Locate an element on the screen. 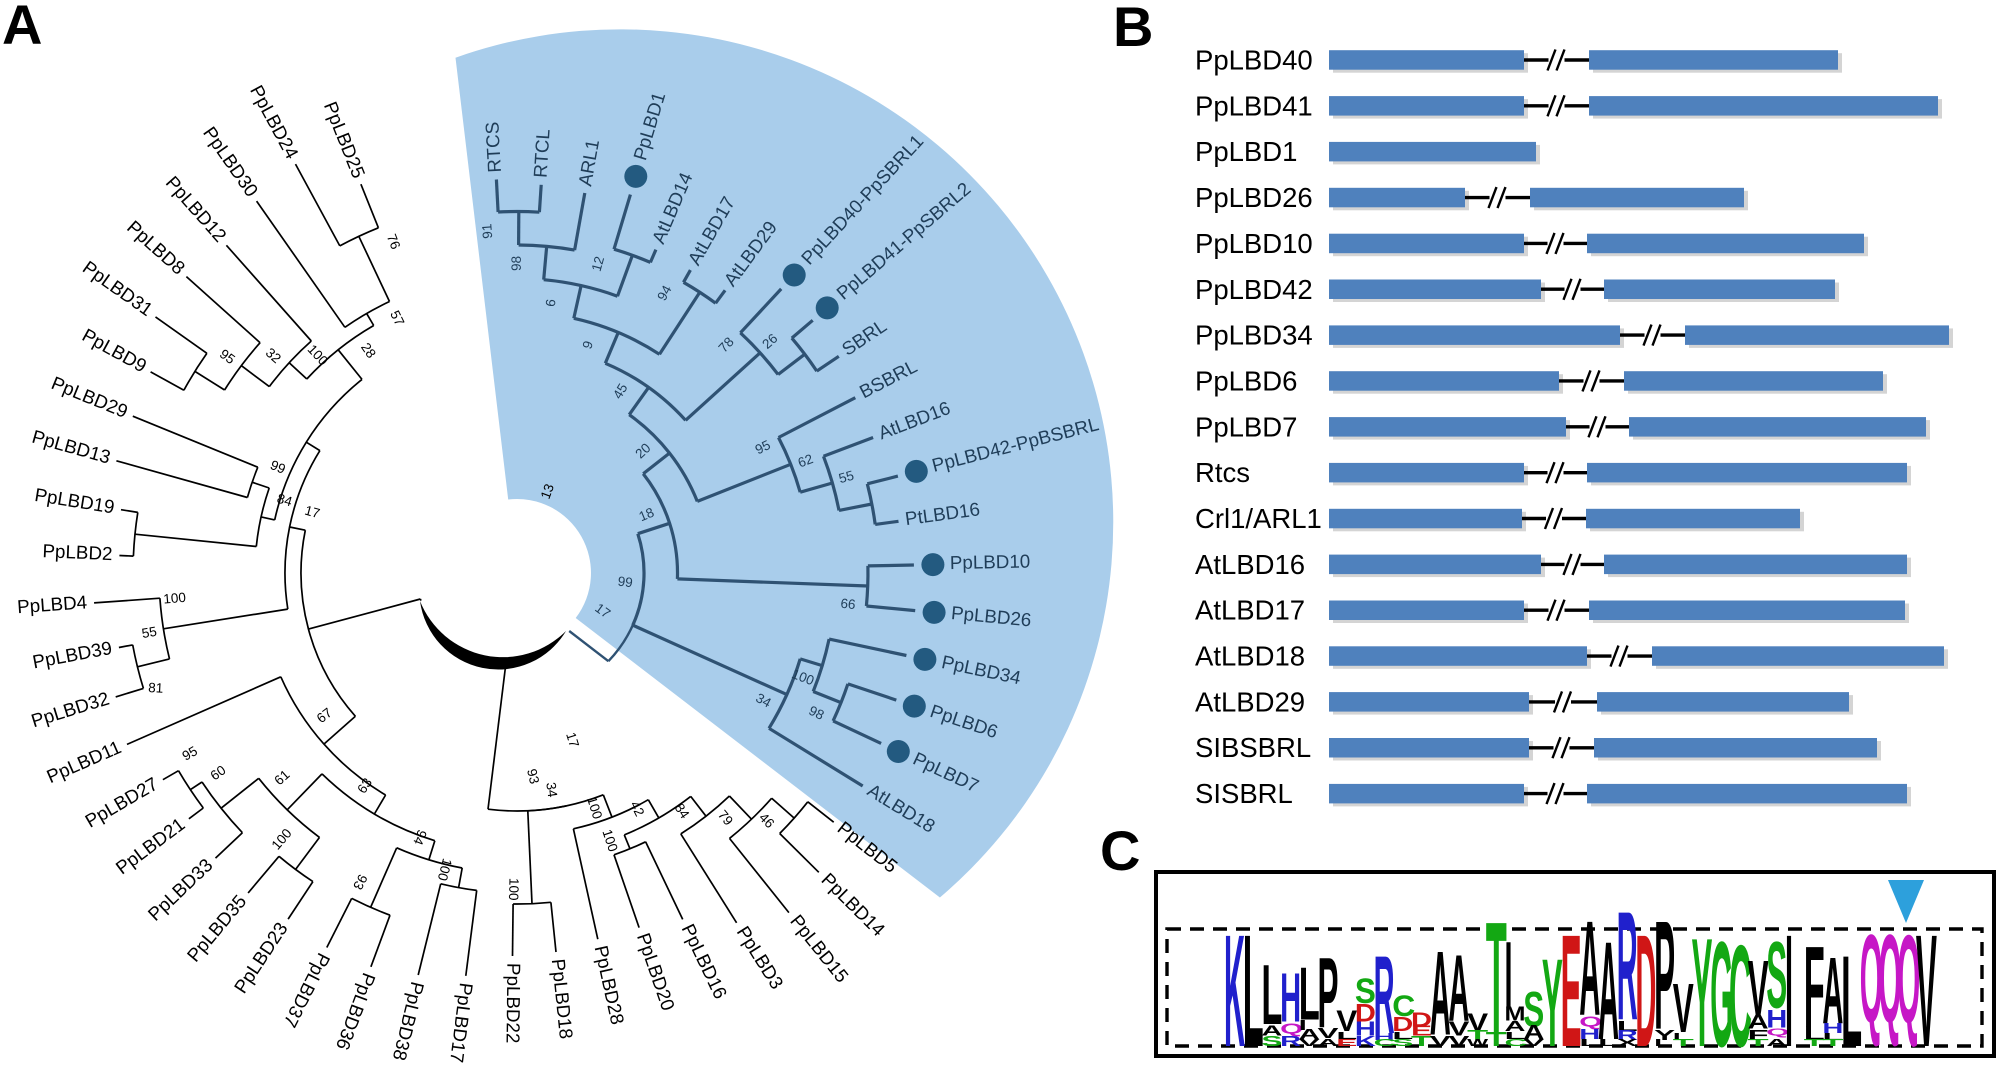 The height and width of the screenshot is (1072, 2000). svg-text: 91 is located at coordinates (487, 231).